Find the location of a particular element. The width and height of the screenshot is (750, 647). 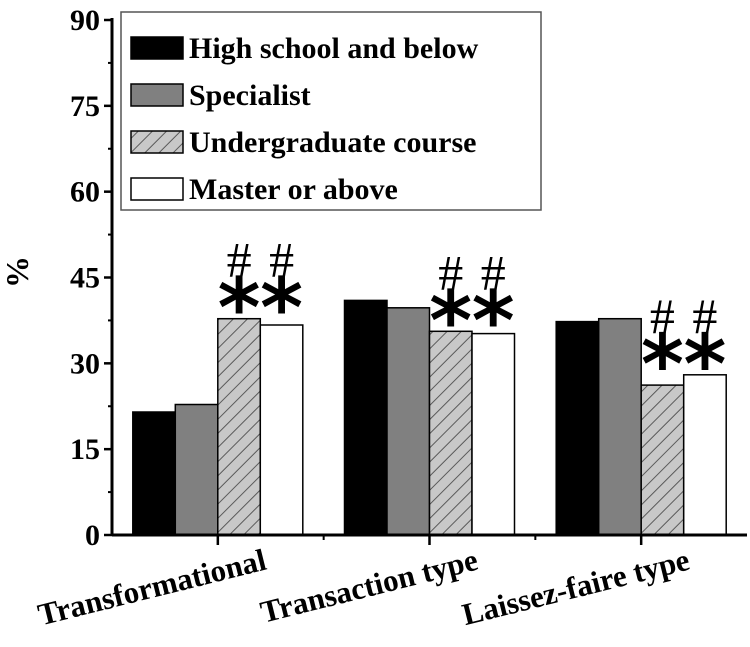

category-label: Laissez-faire type is located at coordinates (576, 587).